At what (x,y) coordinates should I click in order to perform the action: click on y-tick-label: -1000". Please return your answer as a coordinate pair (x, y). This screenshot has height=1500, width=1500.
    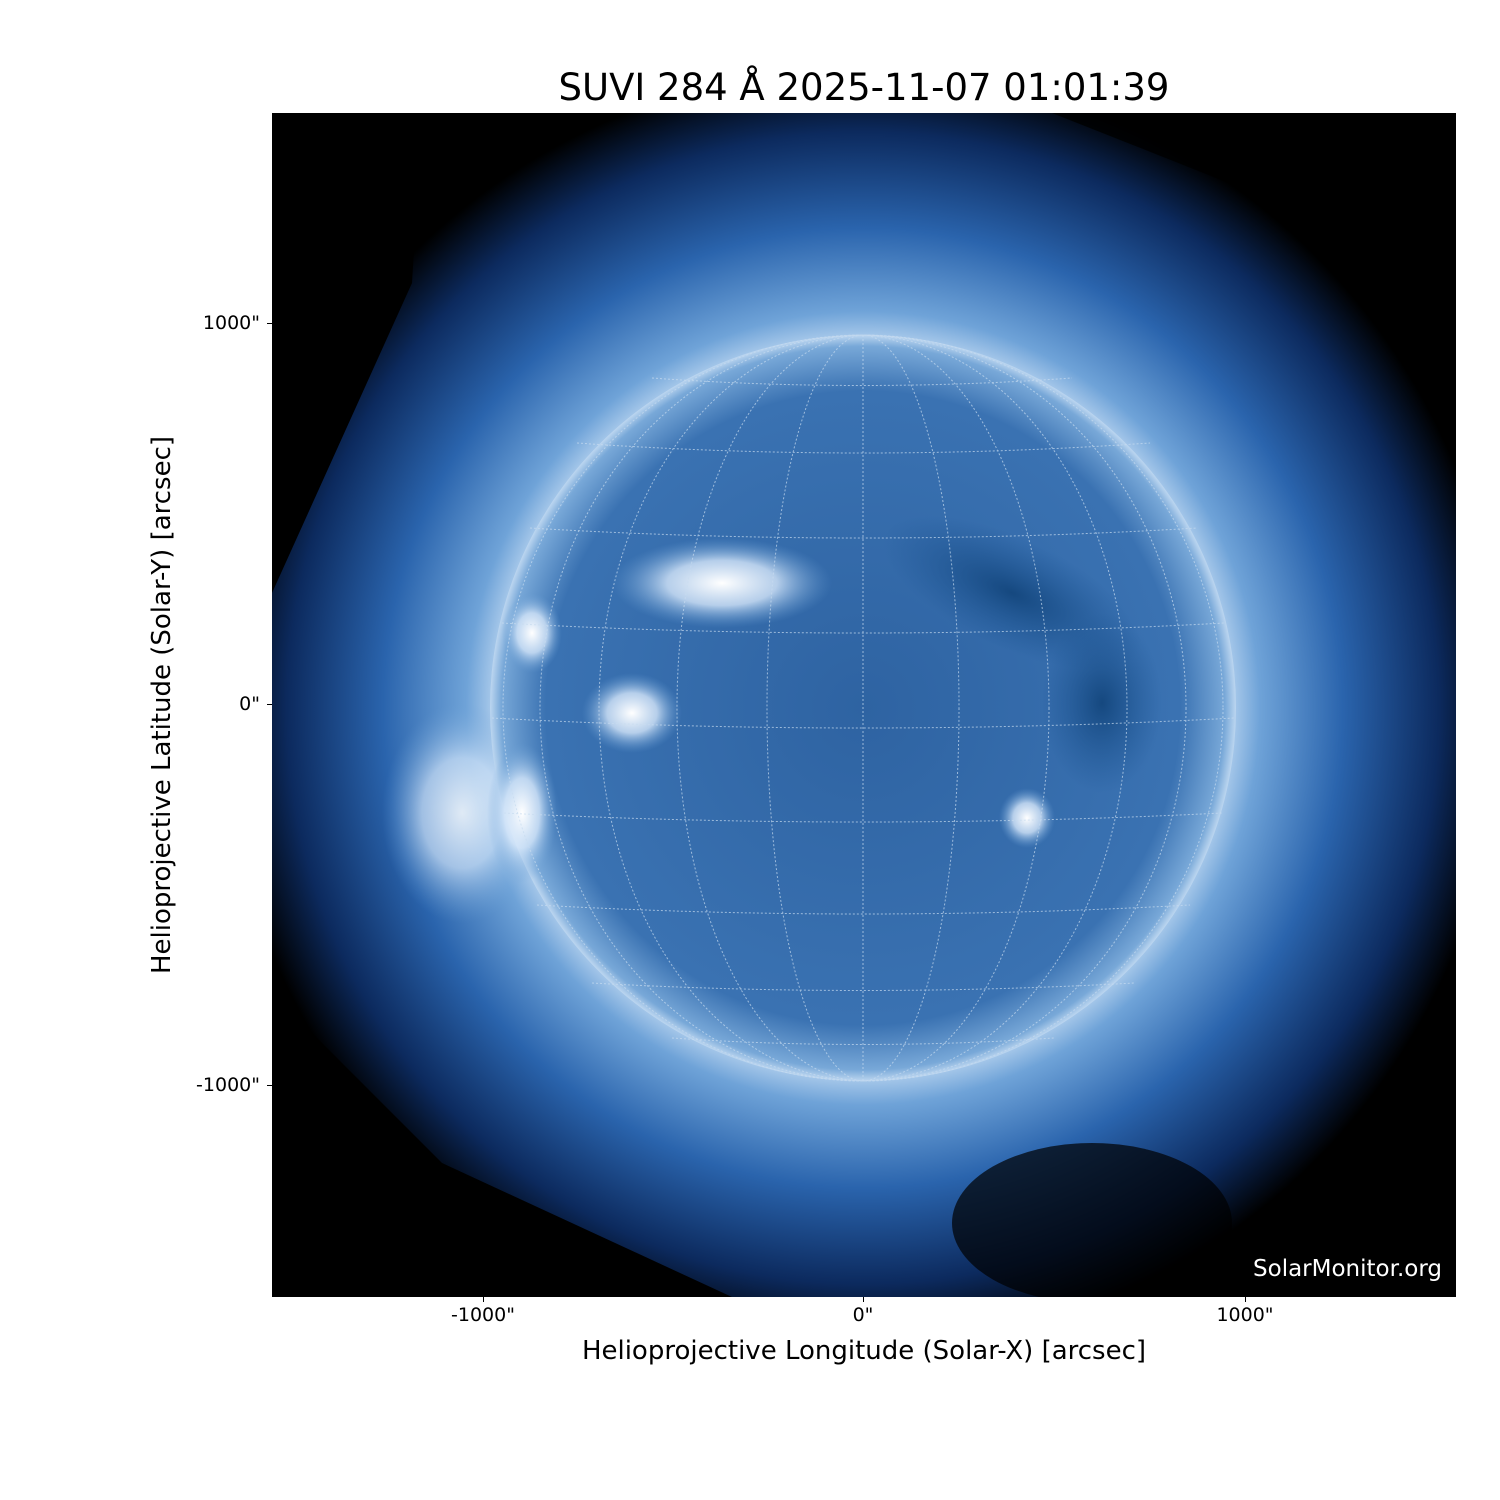
    Looking at the image, I should click on (228, 1085).